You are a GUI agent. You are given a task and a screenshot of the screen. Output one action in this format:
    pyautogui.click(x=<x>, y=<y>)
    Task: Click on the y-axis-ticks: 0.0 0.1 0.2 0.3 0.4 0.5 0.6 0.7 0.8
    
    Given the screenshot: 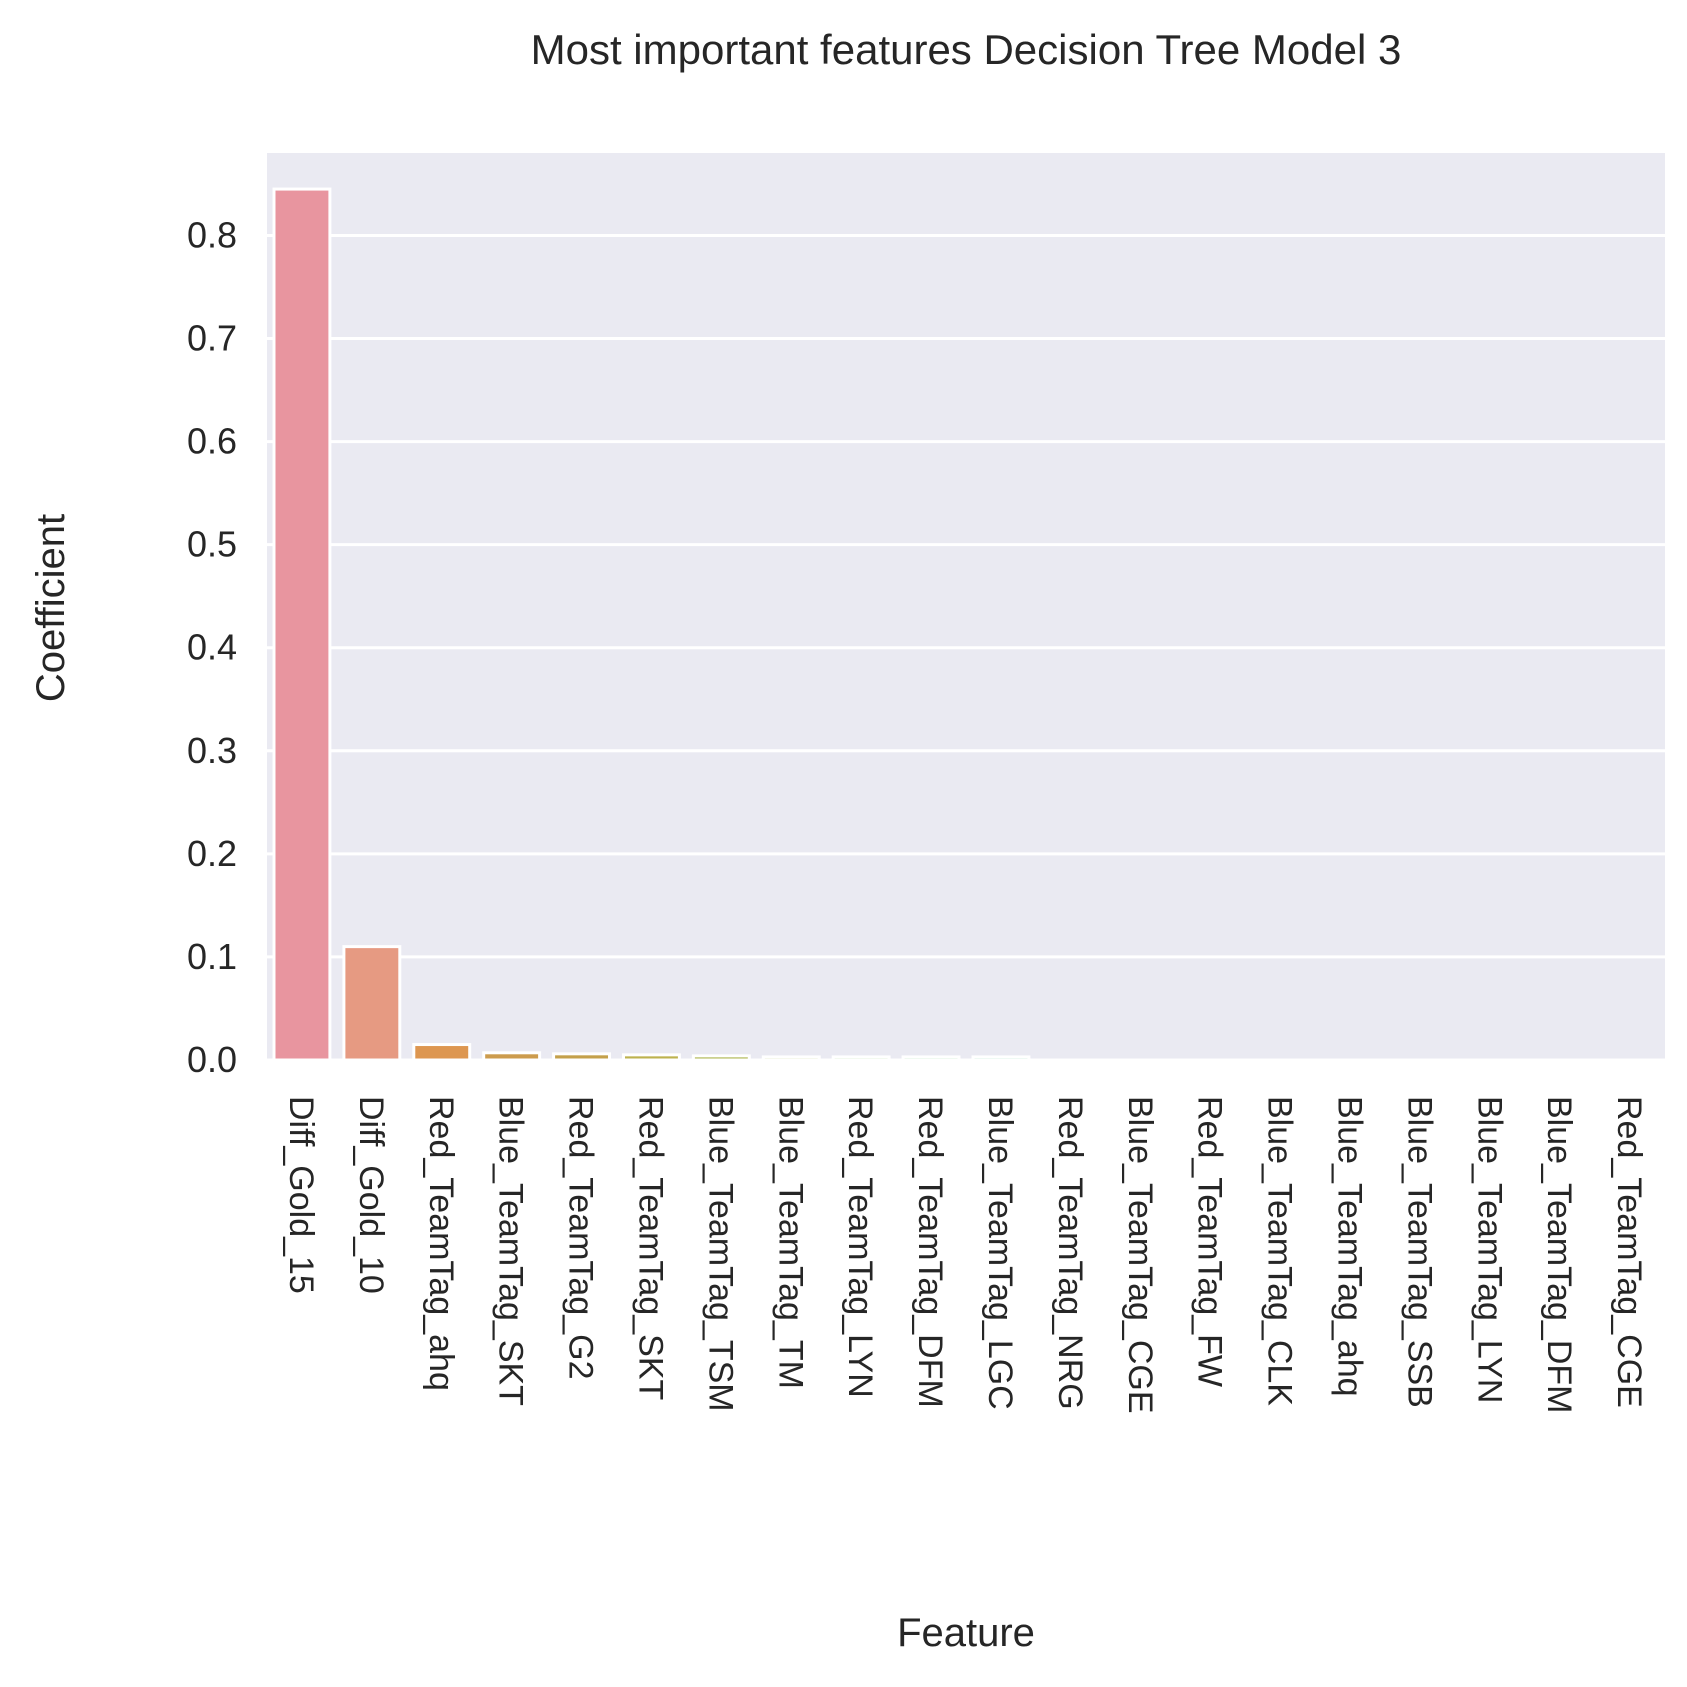 What is the action you would take?
    pyautogui.click(x=212, y=647)
    